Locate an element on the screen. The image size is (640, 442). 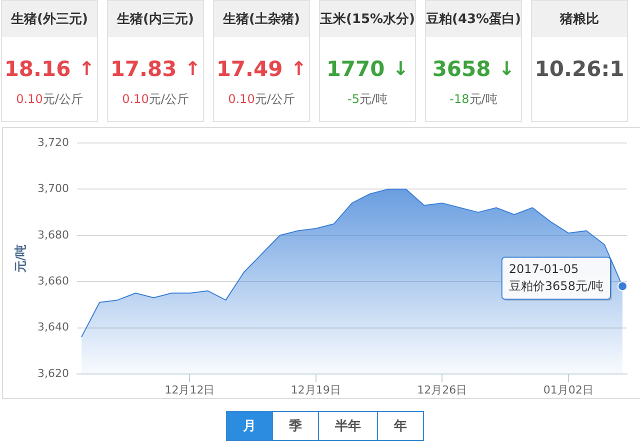
text: 月 is located at coordinates (249, 426).